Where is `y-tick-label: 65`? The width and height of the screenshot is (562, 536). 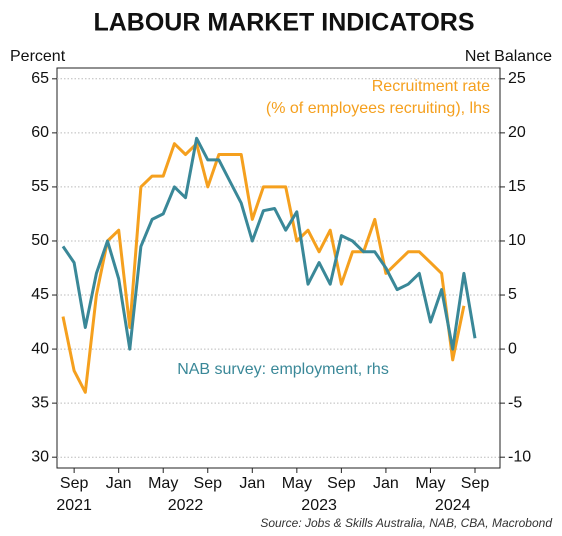 y-tick-label: 65 is located at coordinates (40, 78).